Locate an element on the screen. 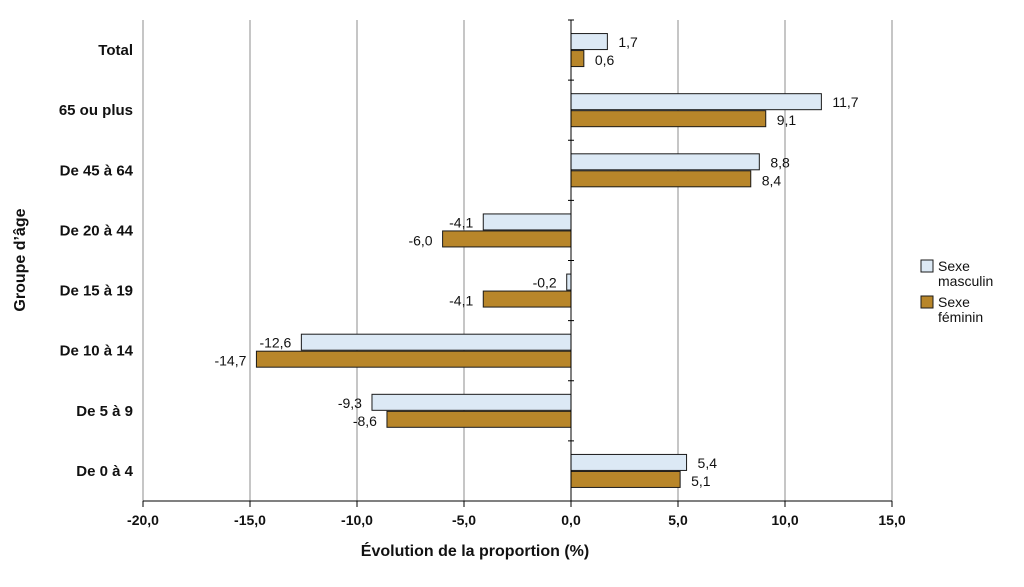  data-label: -8,6 is located at coordinates (365, 421).